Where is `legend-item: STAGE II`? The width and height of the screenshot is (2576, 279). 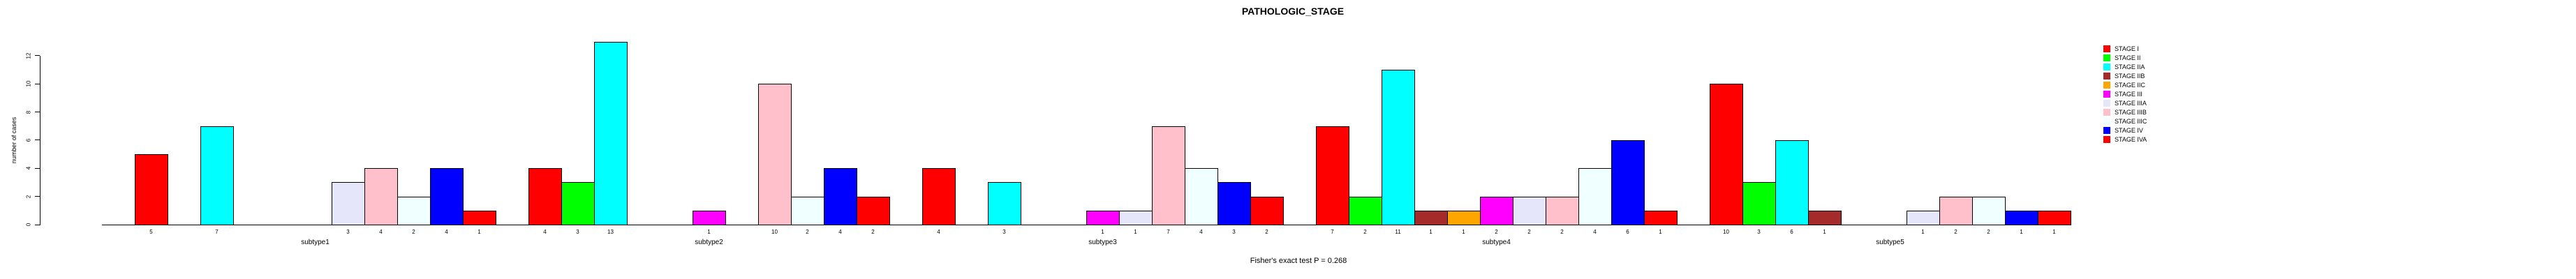 legend-item: STAGE II is located at coordinates (2152, 58).